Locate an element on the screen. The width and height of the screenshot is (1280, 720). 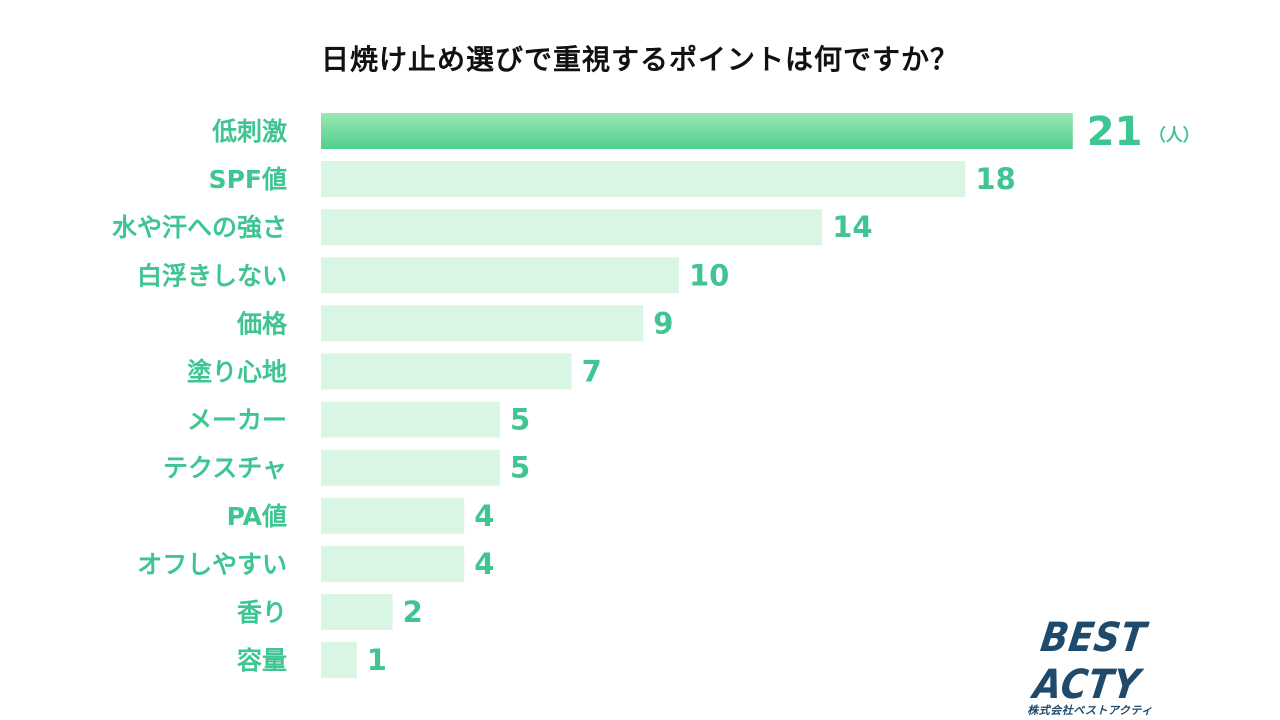
chart-title: 日焼け止め選びで重視するポイントは何ですか？ is located at coordinates (639, 59).